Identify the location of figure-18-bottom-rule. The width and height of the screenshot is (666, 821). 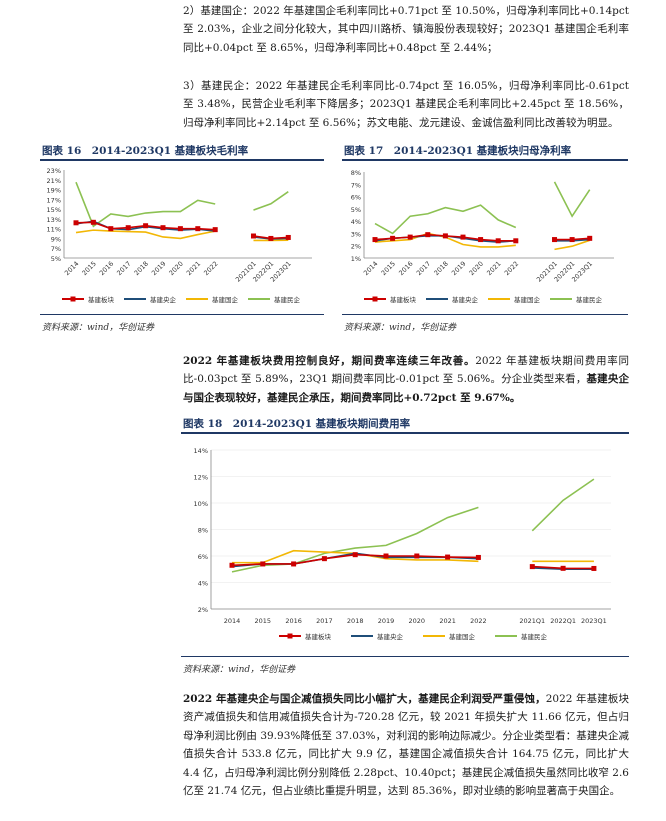
(405, 656).